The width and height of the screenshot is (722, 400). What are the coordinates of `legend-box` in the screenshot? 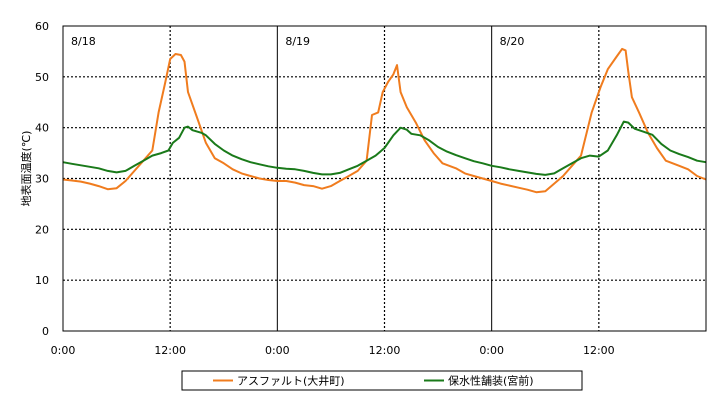 It's located at (382, 380).